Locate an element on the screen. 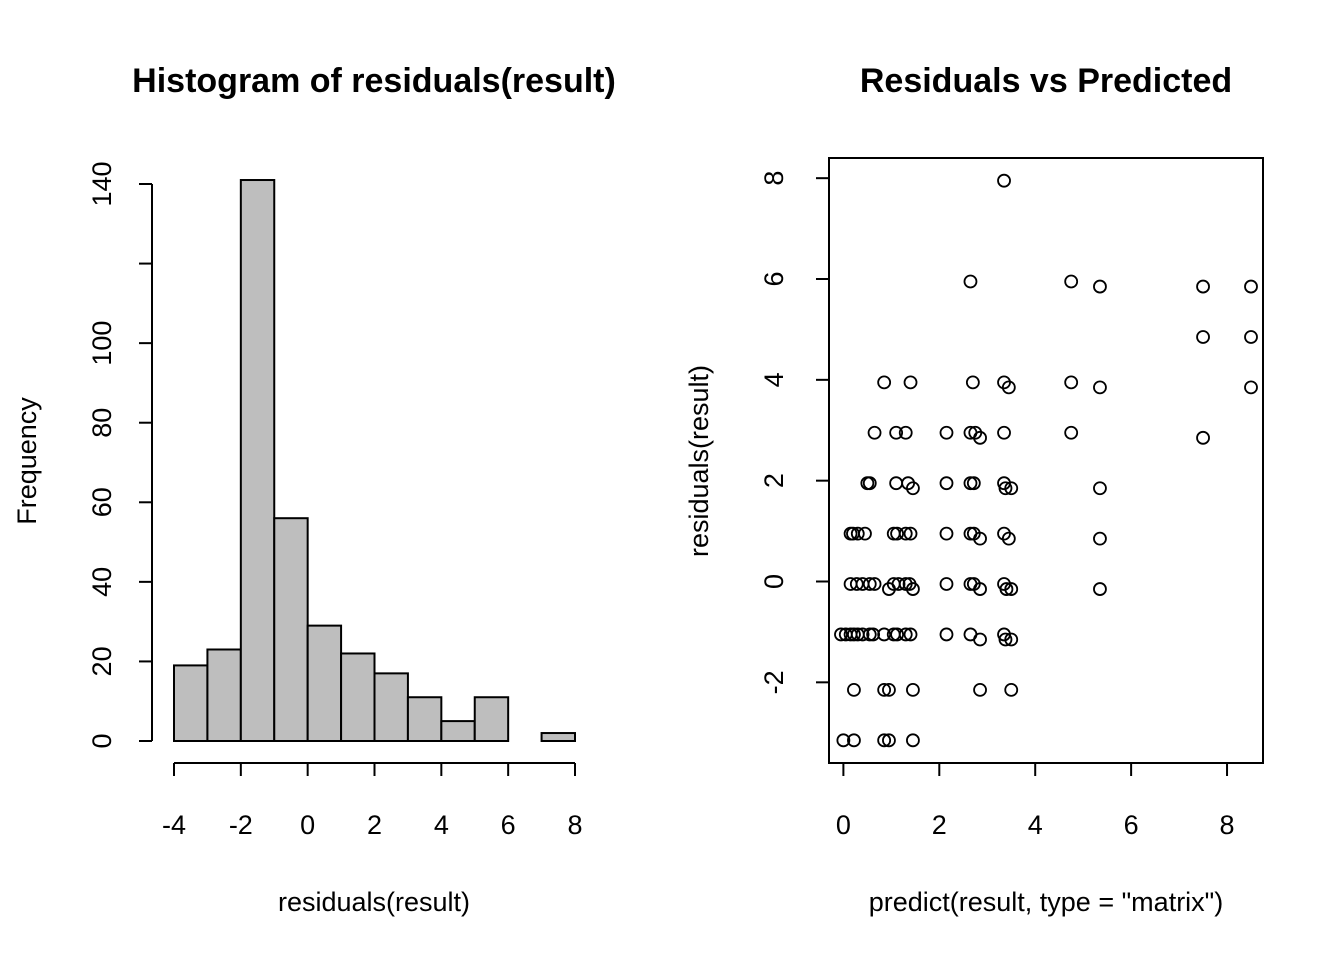 The width and height of the screenshot is (1344, 960). histogram-x-label: residuals(result) is located at coordinates (374, 902).